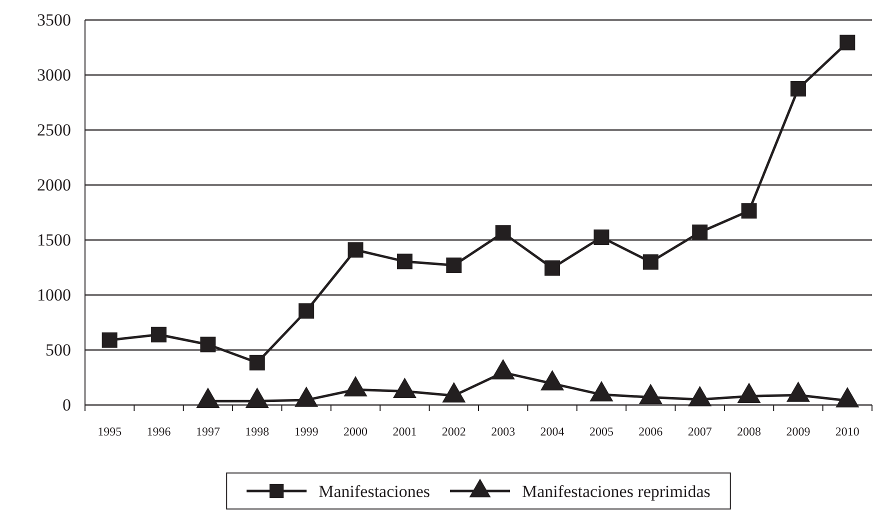 The height and width of the screenshot is (526, 889). What do you see at coordinates (616, 491) in the screenshot?
I see `legend-label: Manifestaciones reprimidas` at bounding box center [616, 491].